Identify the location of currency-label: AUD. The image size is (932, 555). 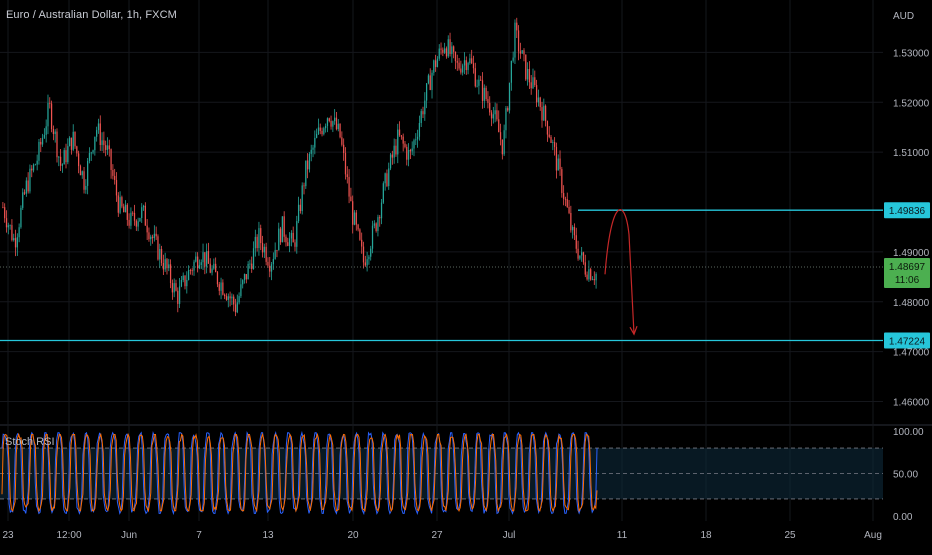
(904, 16).